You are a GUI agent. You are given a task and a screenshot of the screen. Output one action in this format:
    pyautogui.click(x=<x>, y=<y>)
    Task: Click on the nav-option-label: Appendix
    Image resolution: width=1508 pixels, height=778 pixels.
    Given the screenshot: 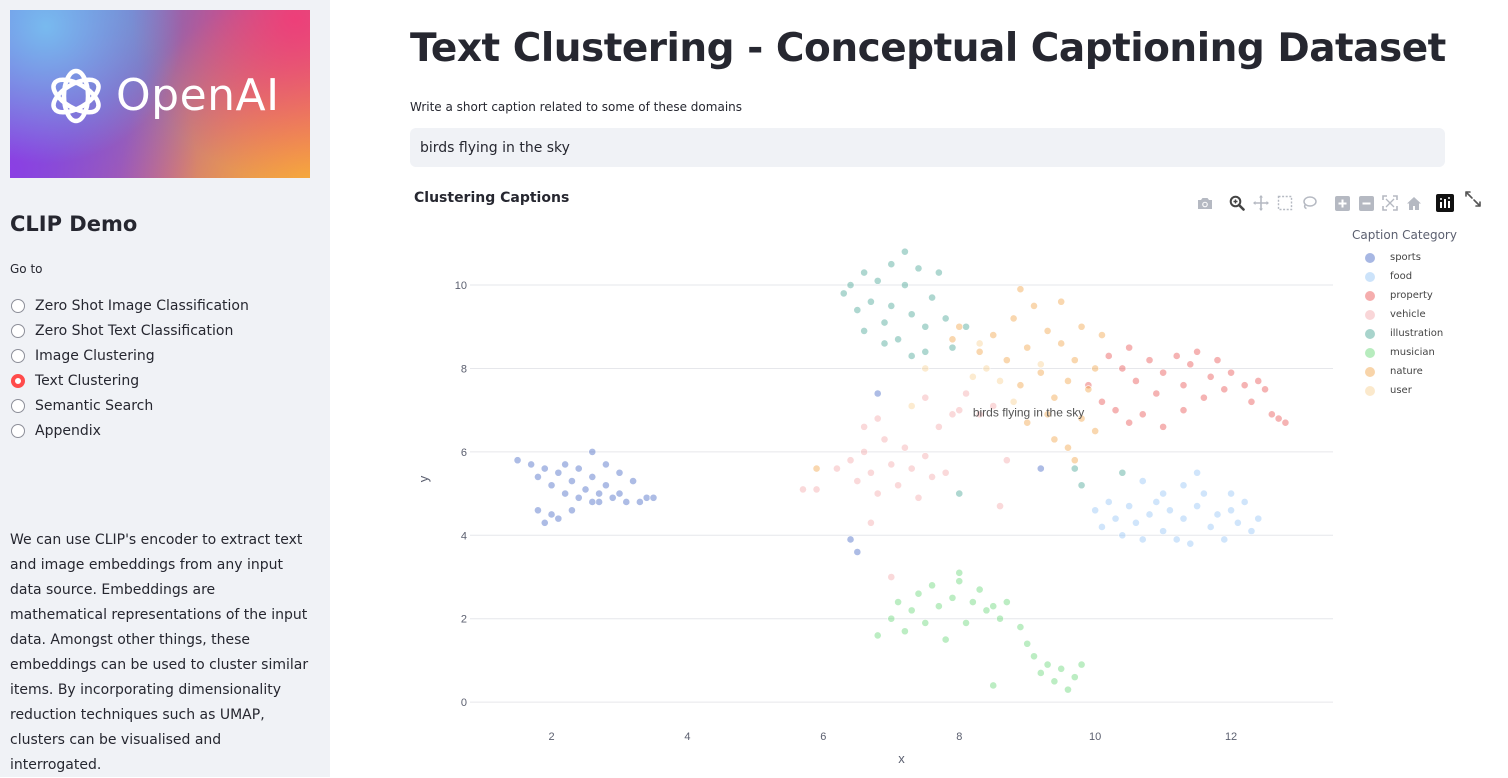 What is the action you would take?
    pyautogui.click(x=68, y=430)
    